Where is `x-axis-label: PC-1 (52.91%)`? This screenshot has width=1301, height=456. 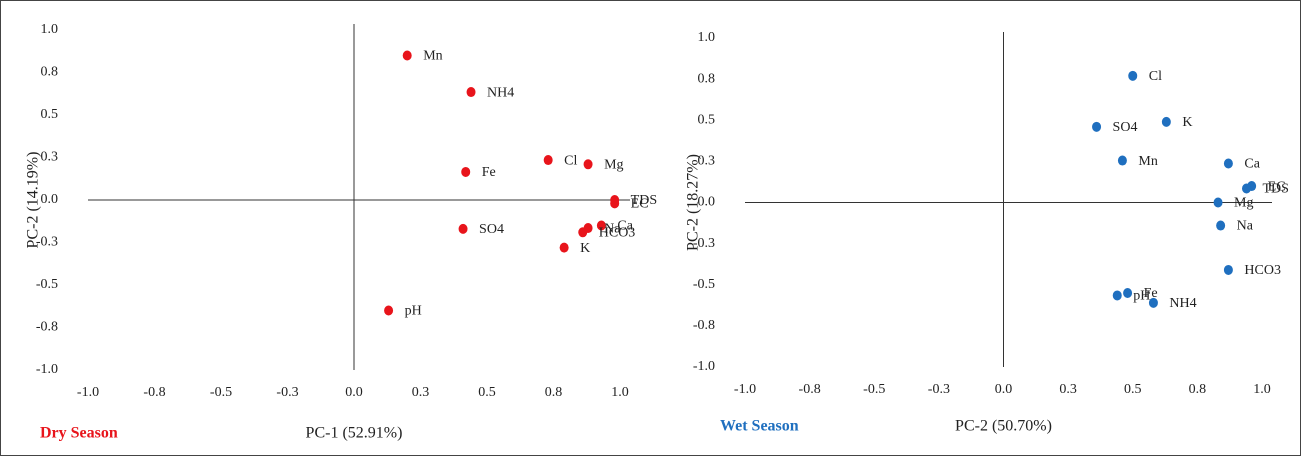
x-axis-label: PC-1 (52.91%) is located at coordinates (354, 433).